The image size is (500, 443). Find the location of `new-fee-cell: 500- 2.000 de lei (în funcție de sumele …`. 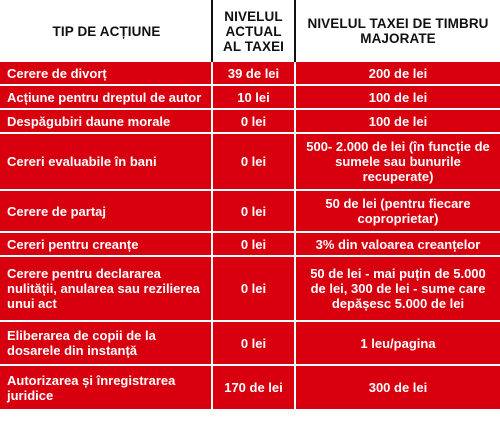

new-fee-cell: 500- 2.000 de lei (în funcție de sumele … is located at coordinates (398, 161).